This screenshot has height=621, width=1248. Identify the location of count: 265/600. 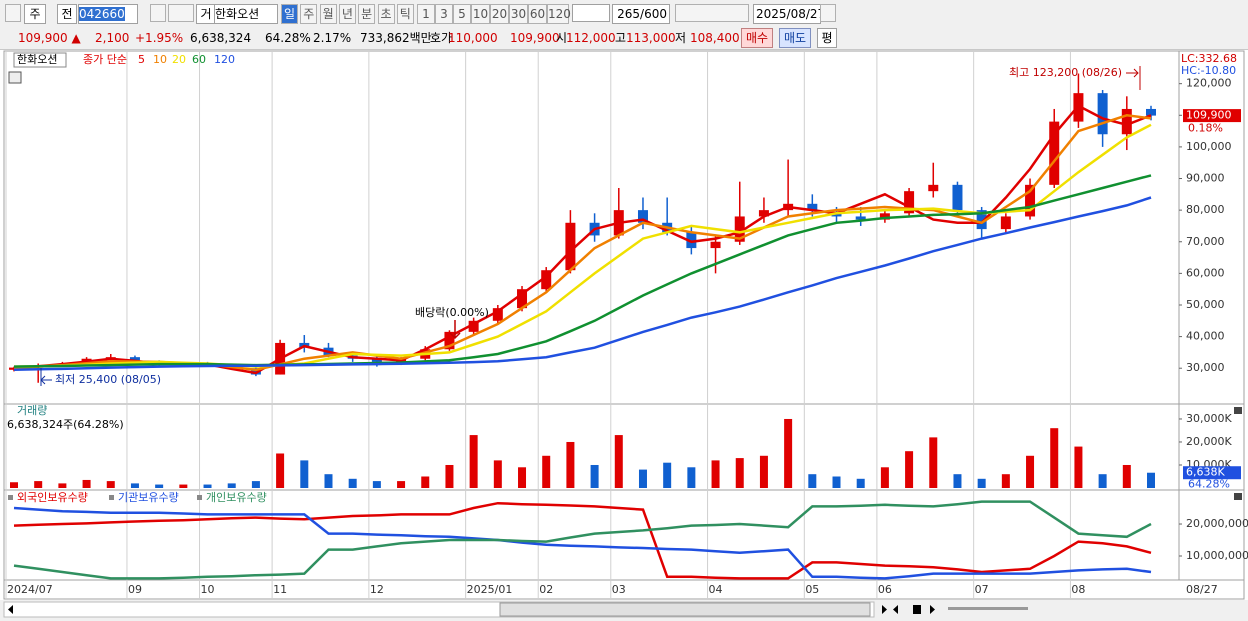
(641, 14).